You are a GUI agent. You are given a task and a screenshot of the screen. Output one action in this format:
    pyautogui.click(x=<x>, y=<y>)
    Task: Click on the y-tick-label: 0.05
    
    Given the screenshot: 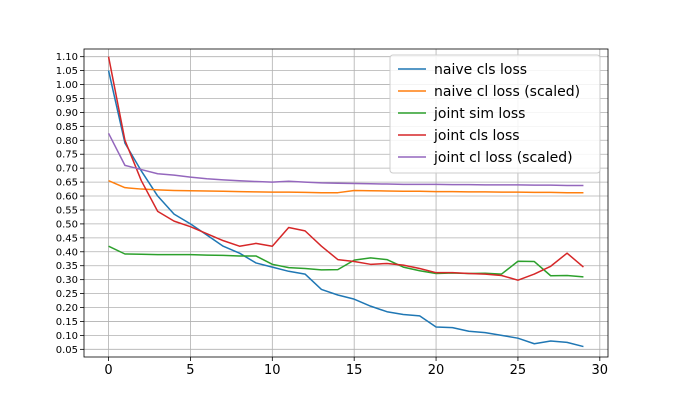 What is the action you would take?
    pyautogui.click(x=67, y=350)
    